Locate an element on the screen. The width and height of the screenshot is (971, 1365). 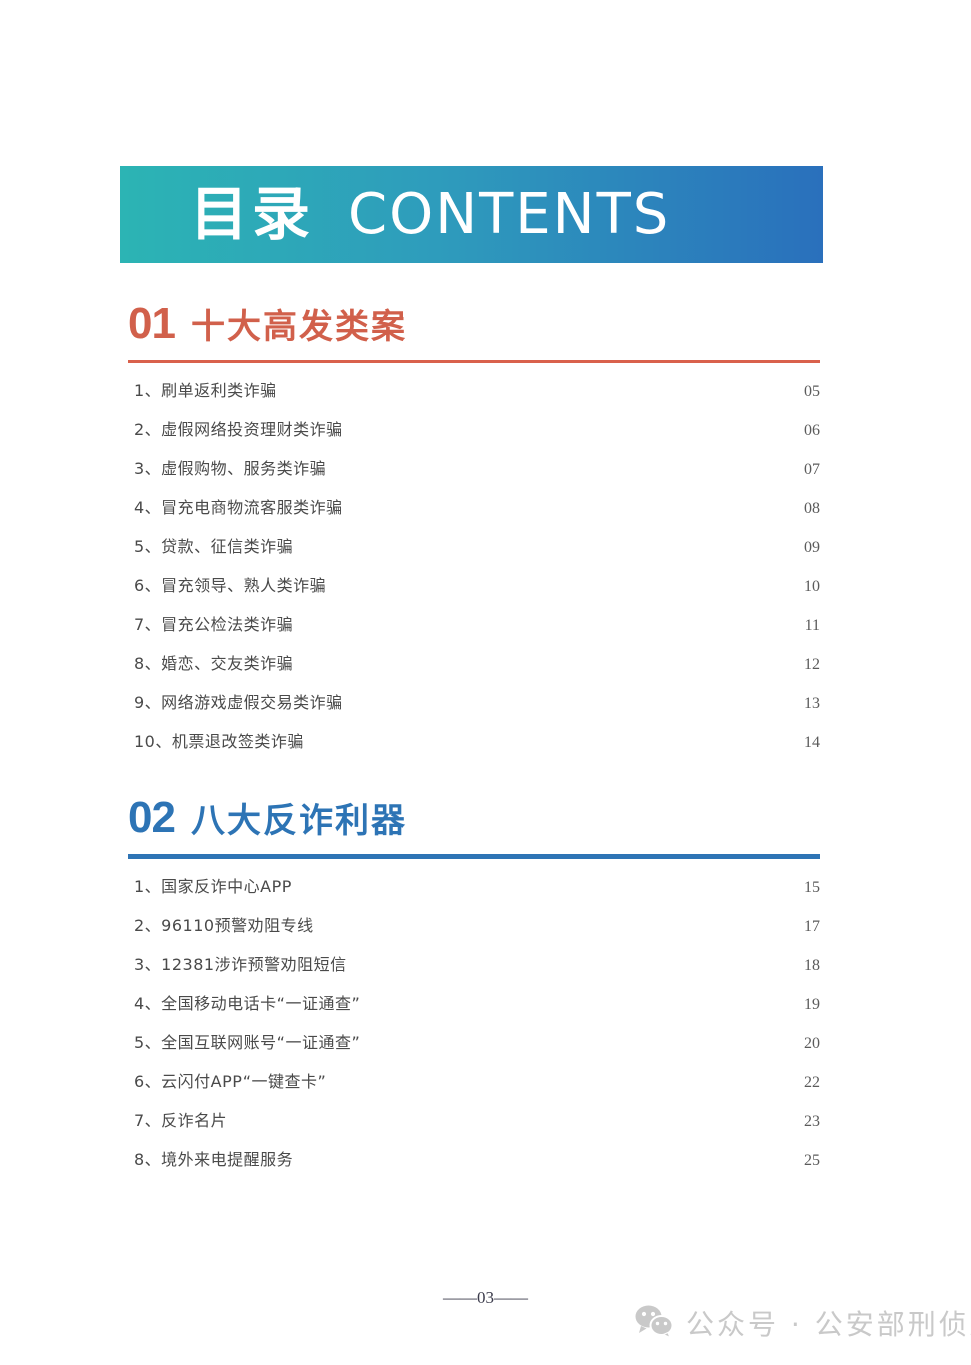
watermark-text: 公众号 · 公安部刑侦局 is located at coordinates (828, 1324).